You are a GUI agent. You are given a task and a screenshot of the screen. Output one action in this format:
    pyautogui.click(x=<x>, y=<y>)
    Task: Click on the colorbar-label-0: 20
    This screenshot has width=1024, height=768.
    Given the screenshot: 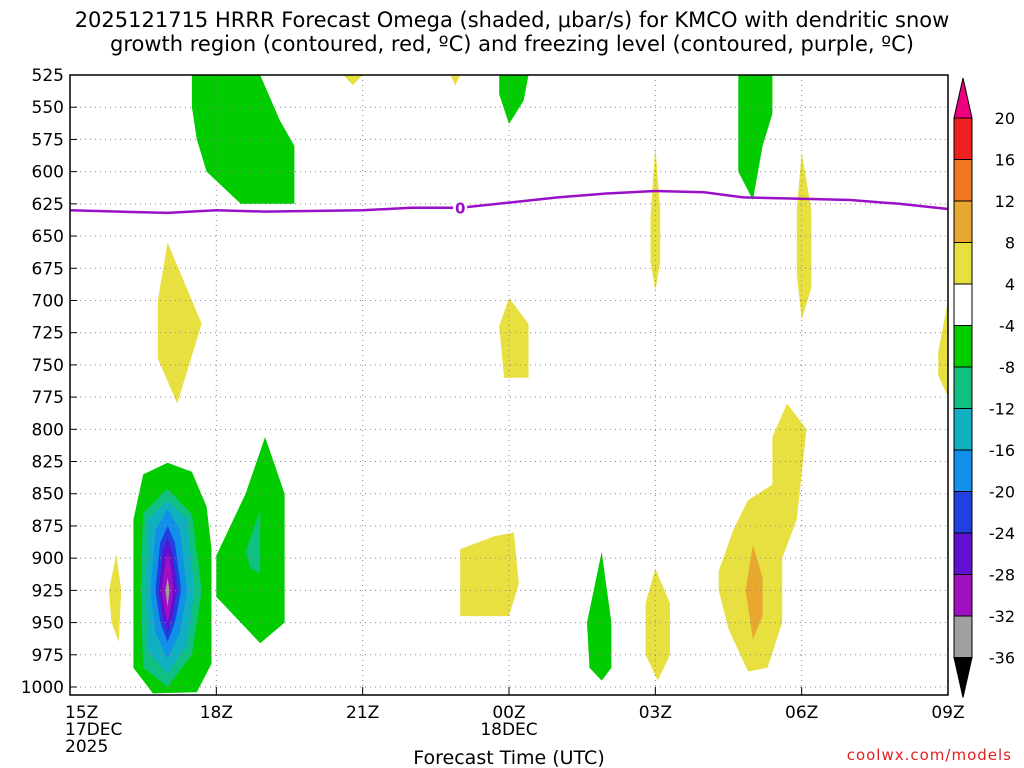 What is the action you would take?
    pyautogui.click(x=1005, y=118)
    